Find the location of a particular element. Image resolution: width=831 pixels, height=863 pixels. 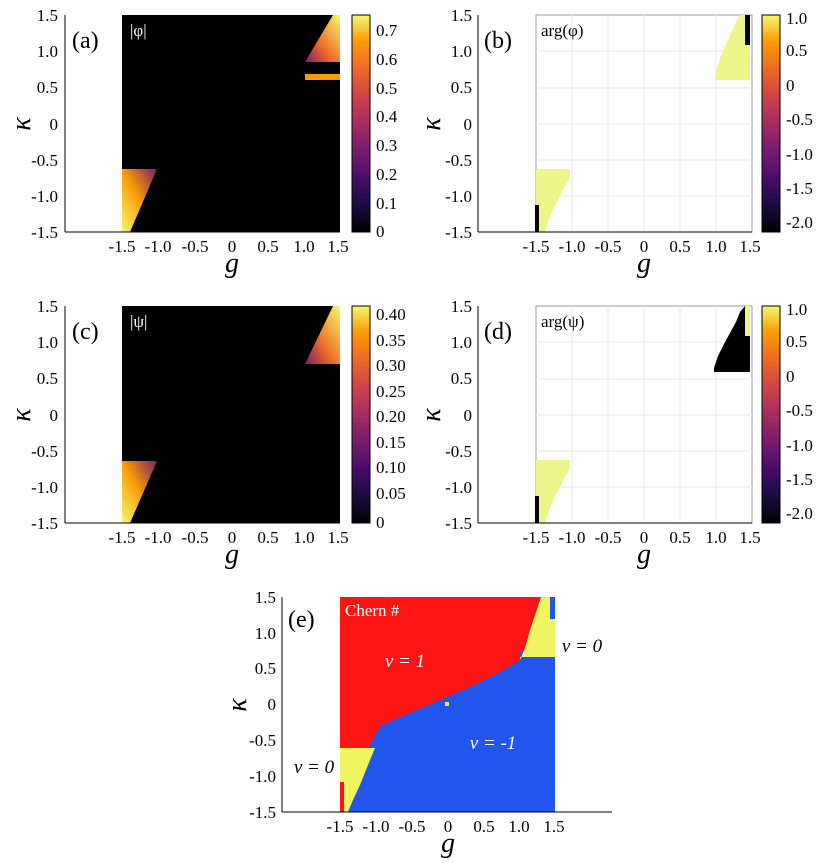

inset-label: |ψ| is located at coordinates (138, 321).